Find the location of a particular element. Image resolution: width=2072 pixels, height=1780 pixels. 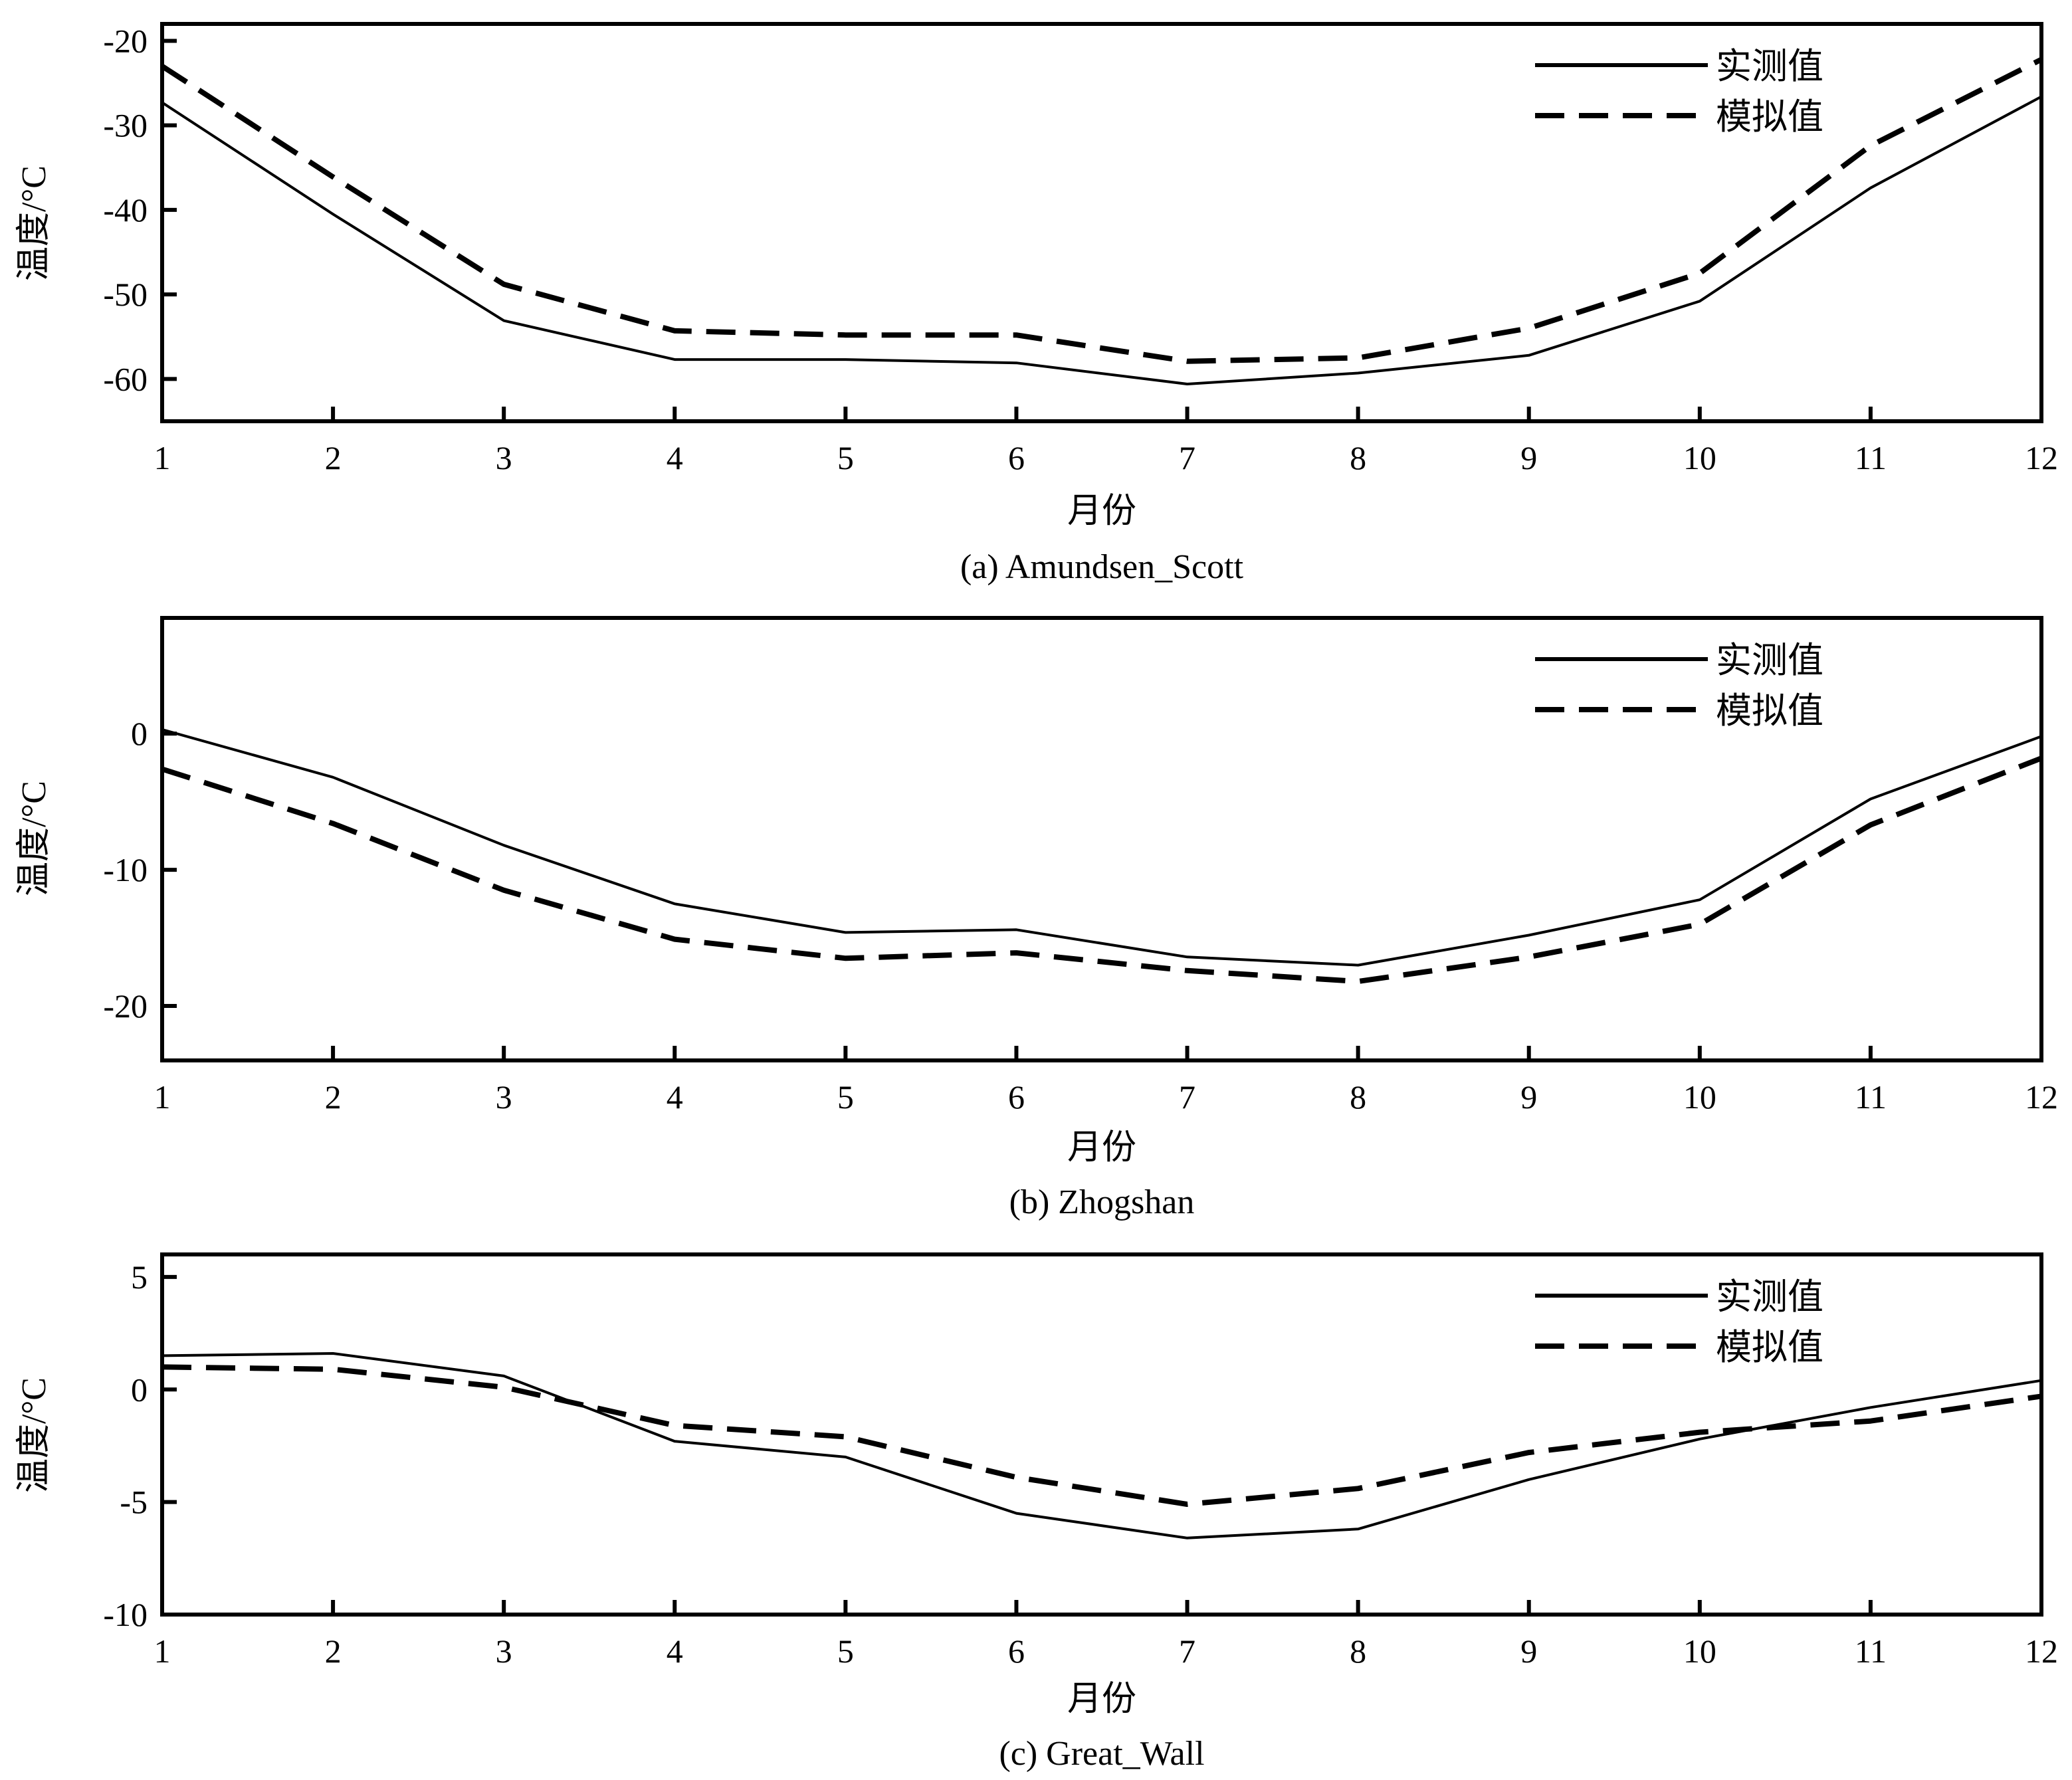

y-tick-label: 5 is located at coordinates (139, 1277).